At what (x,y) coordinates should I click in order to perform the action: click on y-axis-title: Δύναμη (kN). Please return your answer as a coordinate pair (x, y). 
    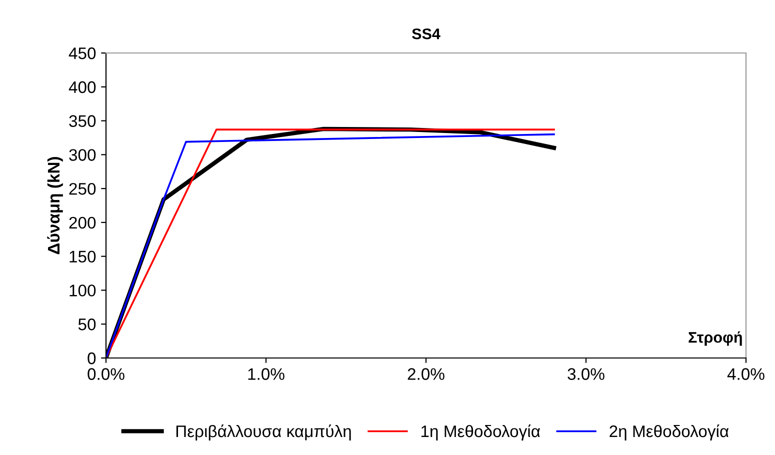
    Looking at the image, I should click on (55, 205).